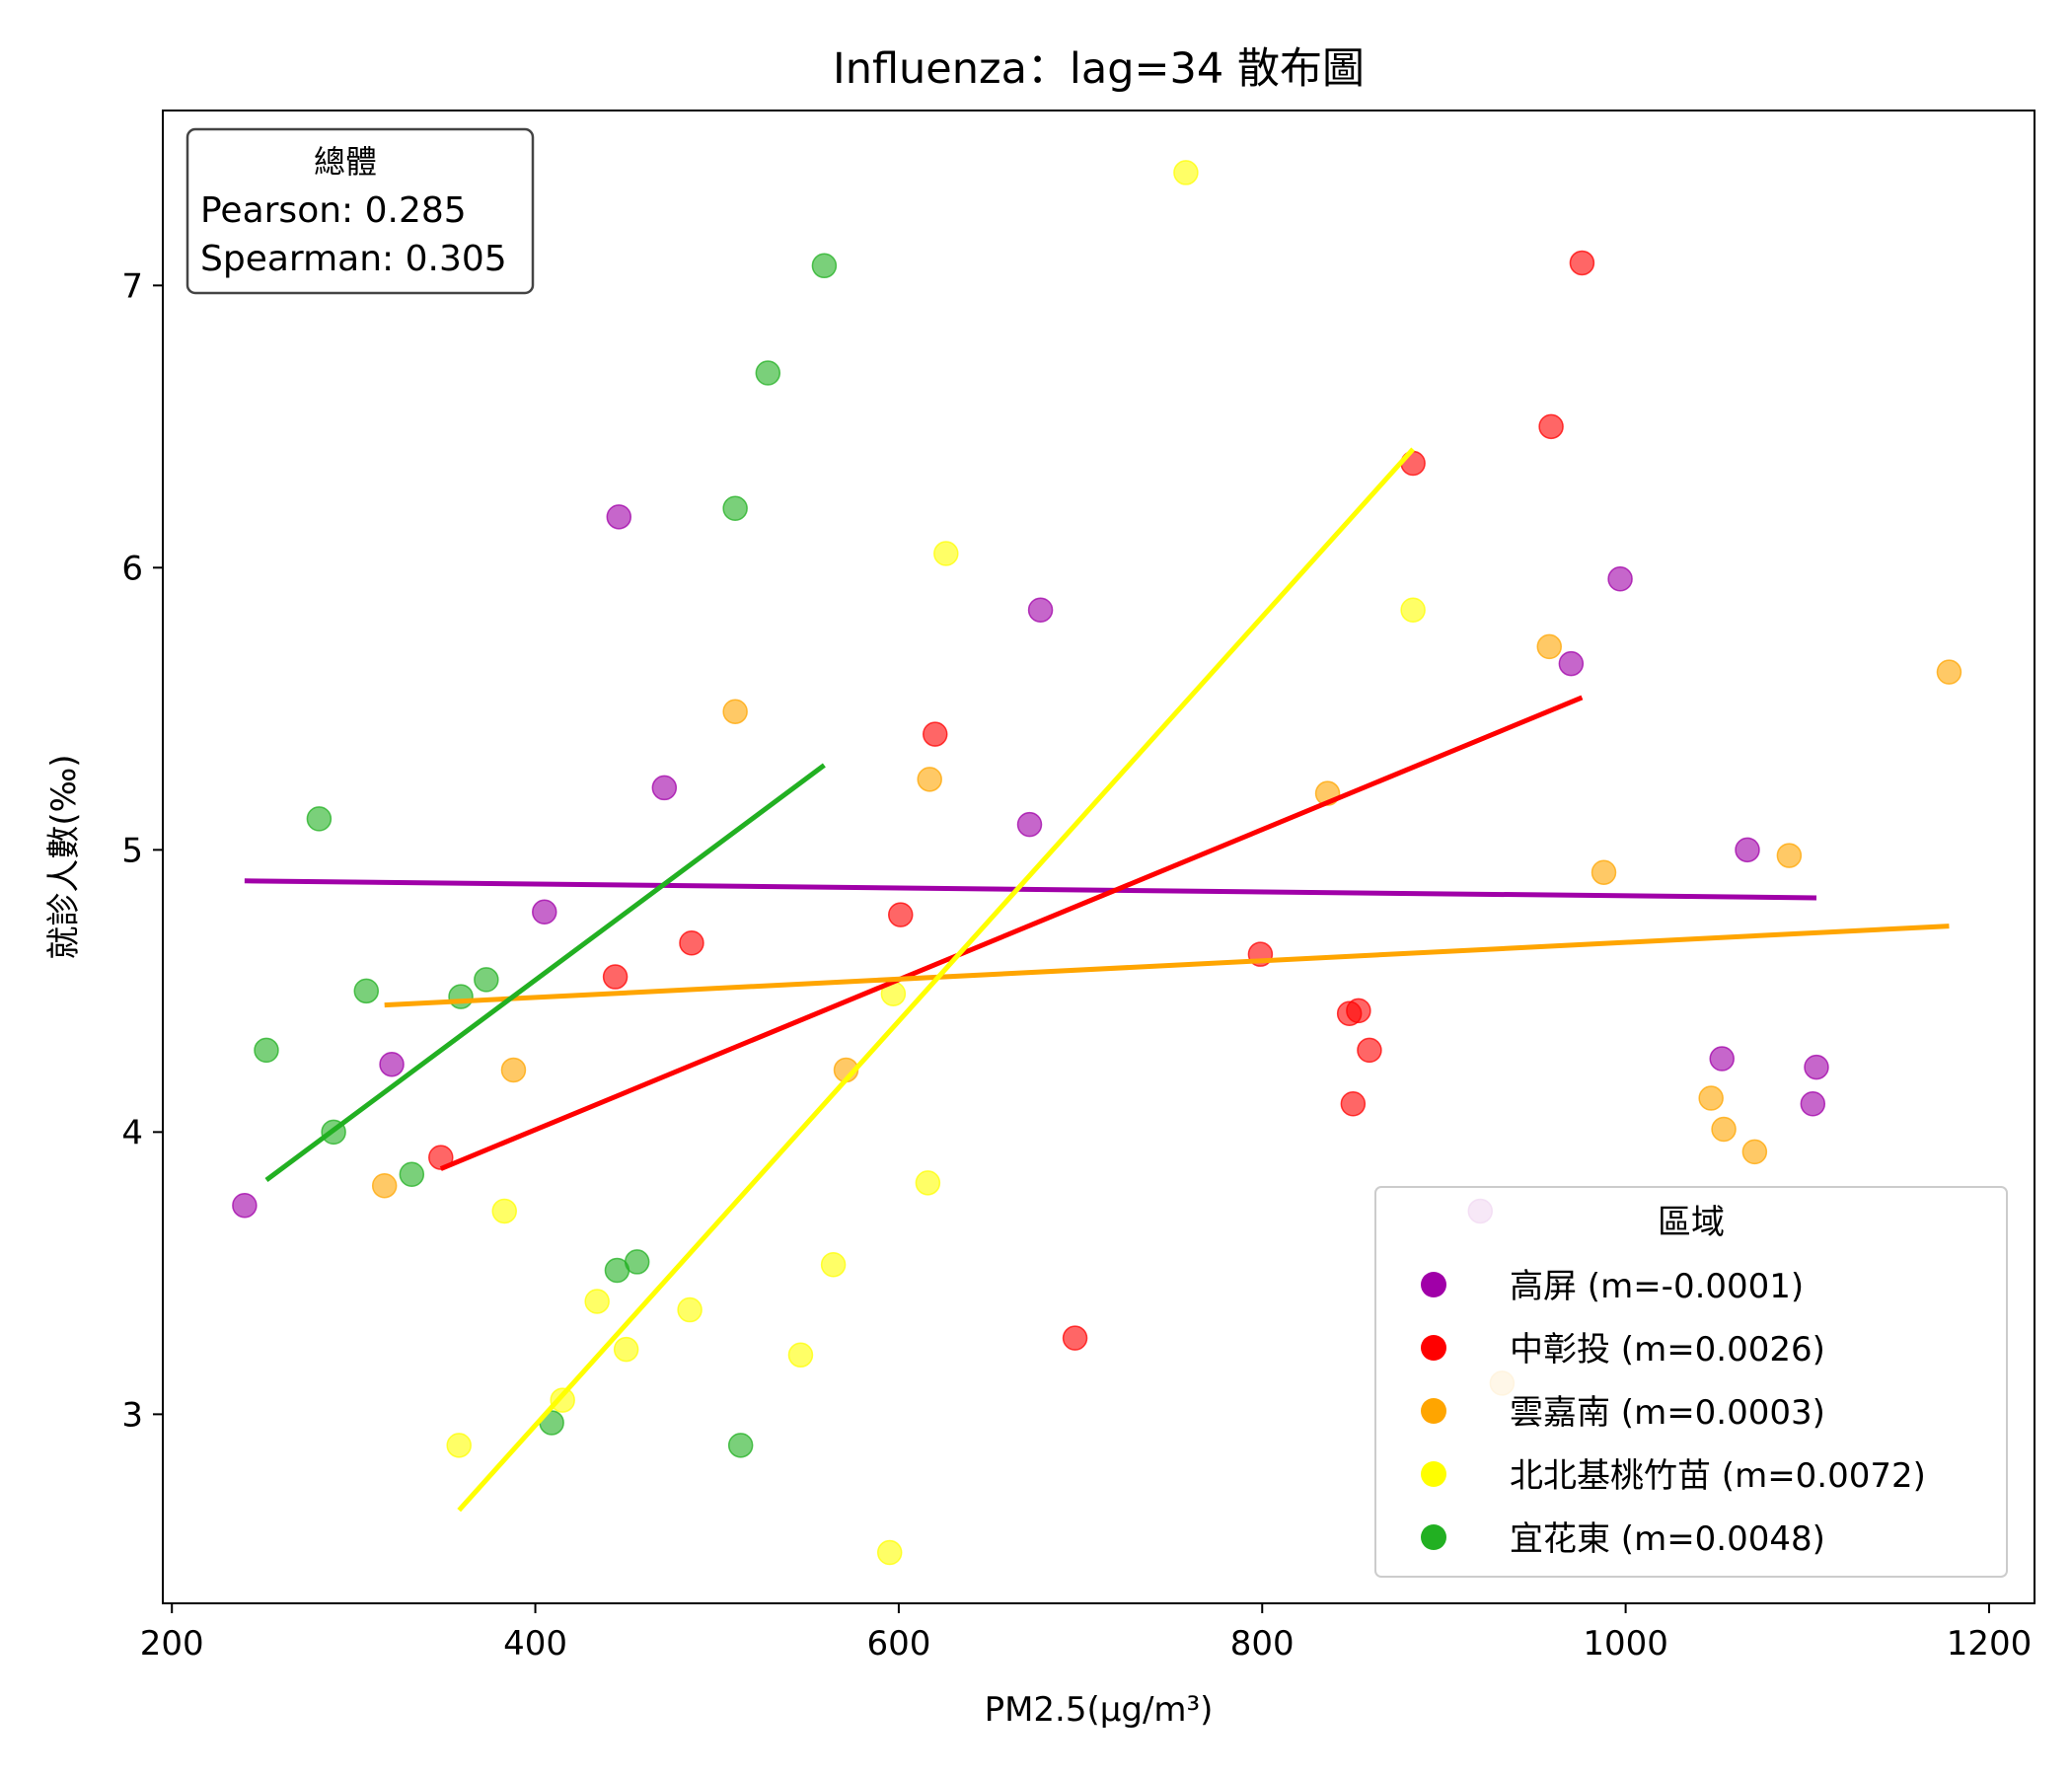  Describe the element at coordinates (1262, 1644) in the screenshot. I see `x-tick-label: 800` at that location.